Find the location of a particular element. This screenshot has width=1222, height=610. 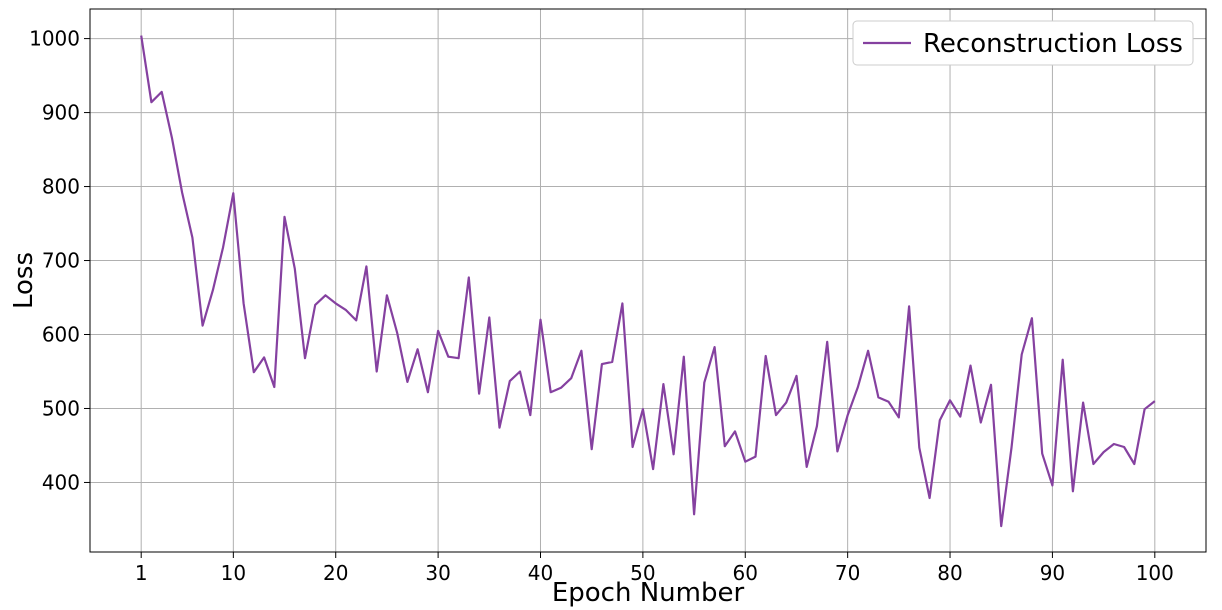

x-tick-label: 1 is located at coordinates (141, 573).